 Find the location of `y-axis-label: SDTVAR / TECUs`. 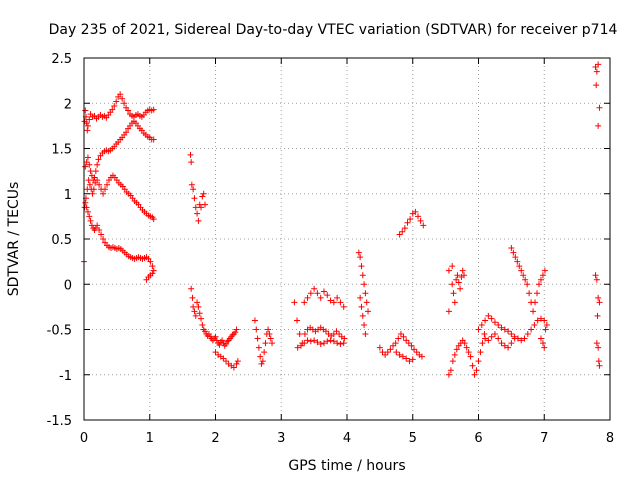

y-axis-label: SDTVAR / TECUs is located at coordinates (14, 239).